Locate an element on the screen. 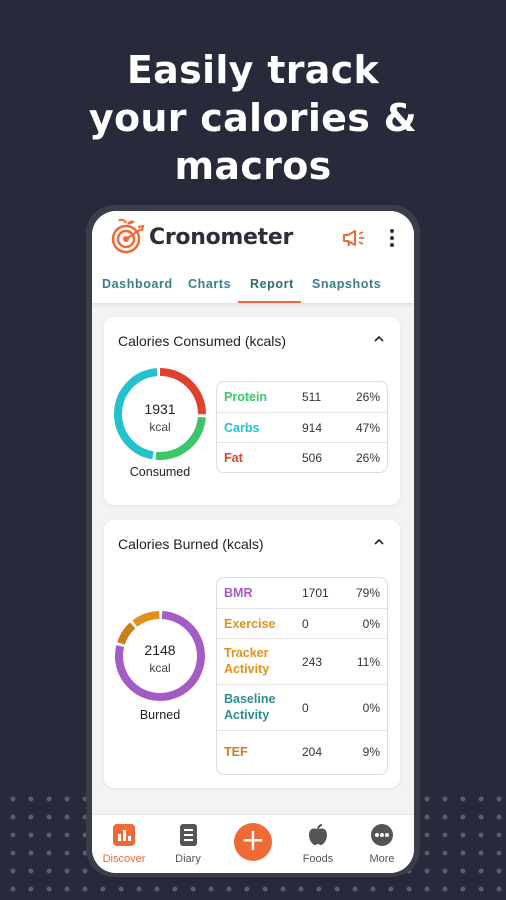 Image resolution: width=506 pixels, height=900 pixels. bottom-navigation: Discover Diary + Foods is located at coordinates (253, 843).